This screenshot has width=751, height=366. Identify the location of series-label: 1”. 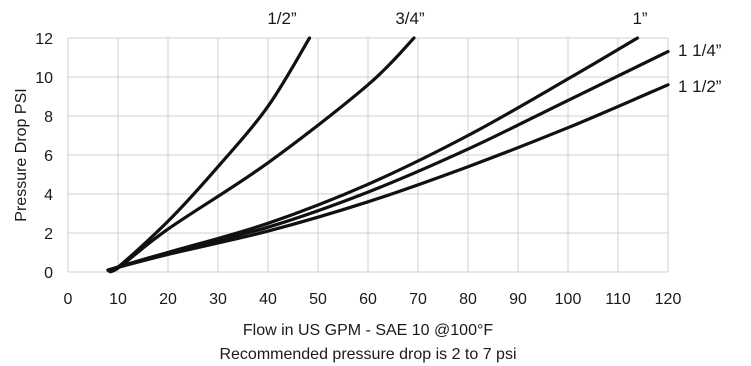
(639, 18).